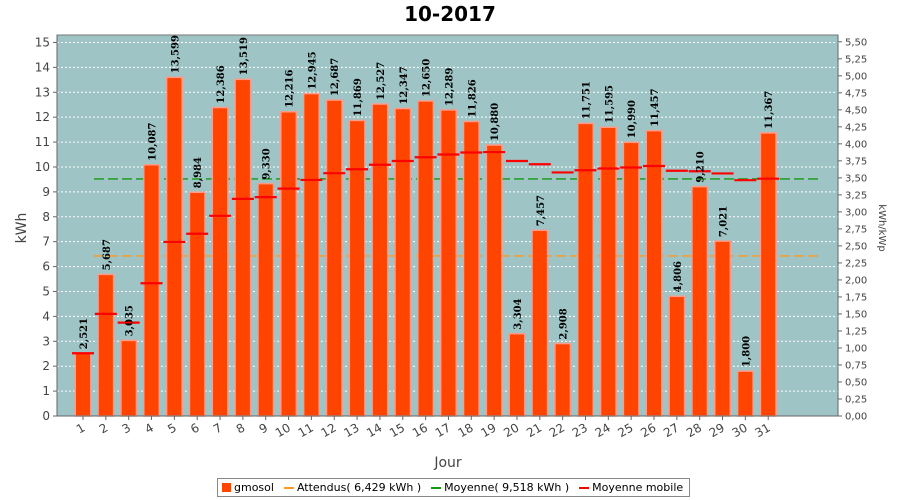 The width and height of the screenshot is (900, 500). Describe the element at coordinates (264, 428) in the screenshot. I see `x-tick-label: 9` at that location.